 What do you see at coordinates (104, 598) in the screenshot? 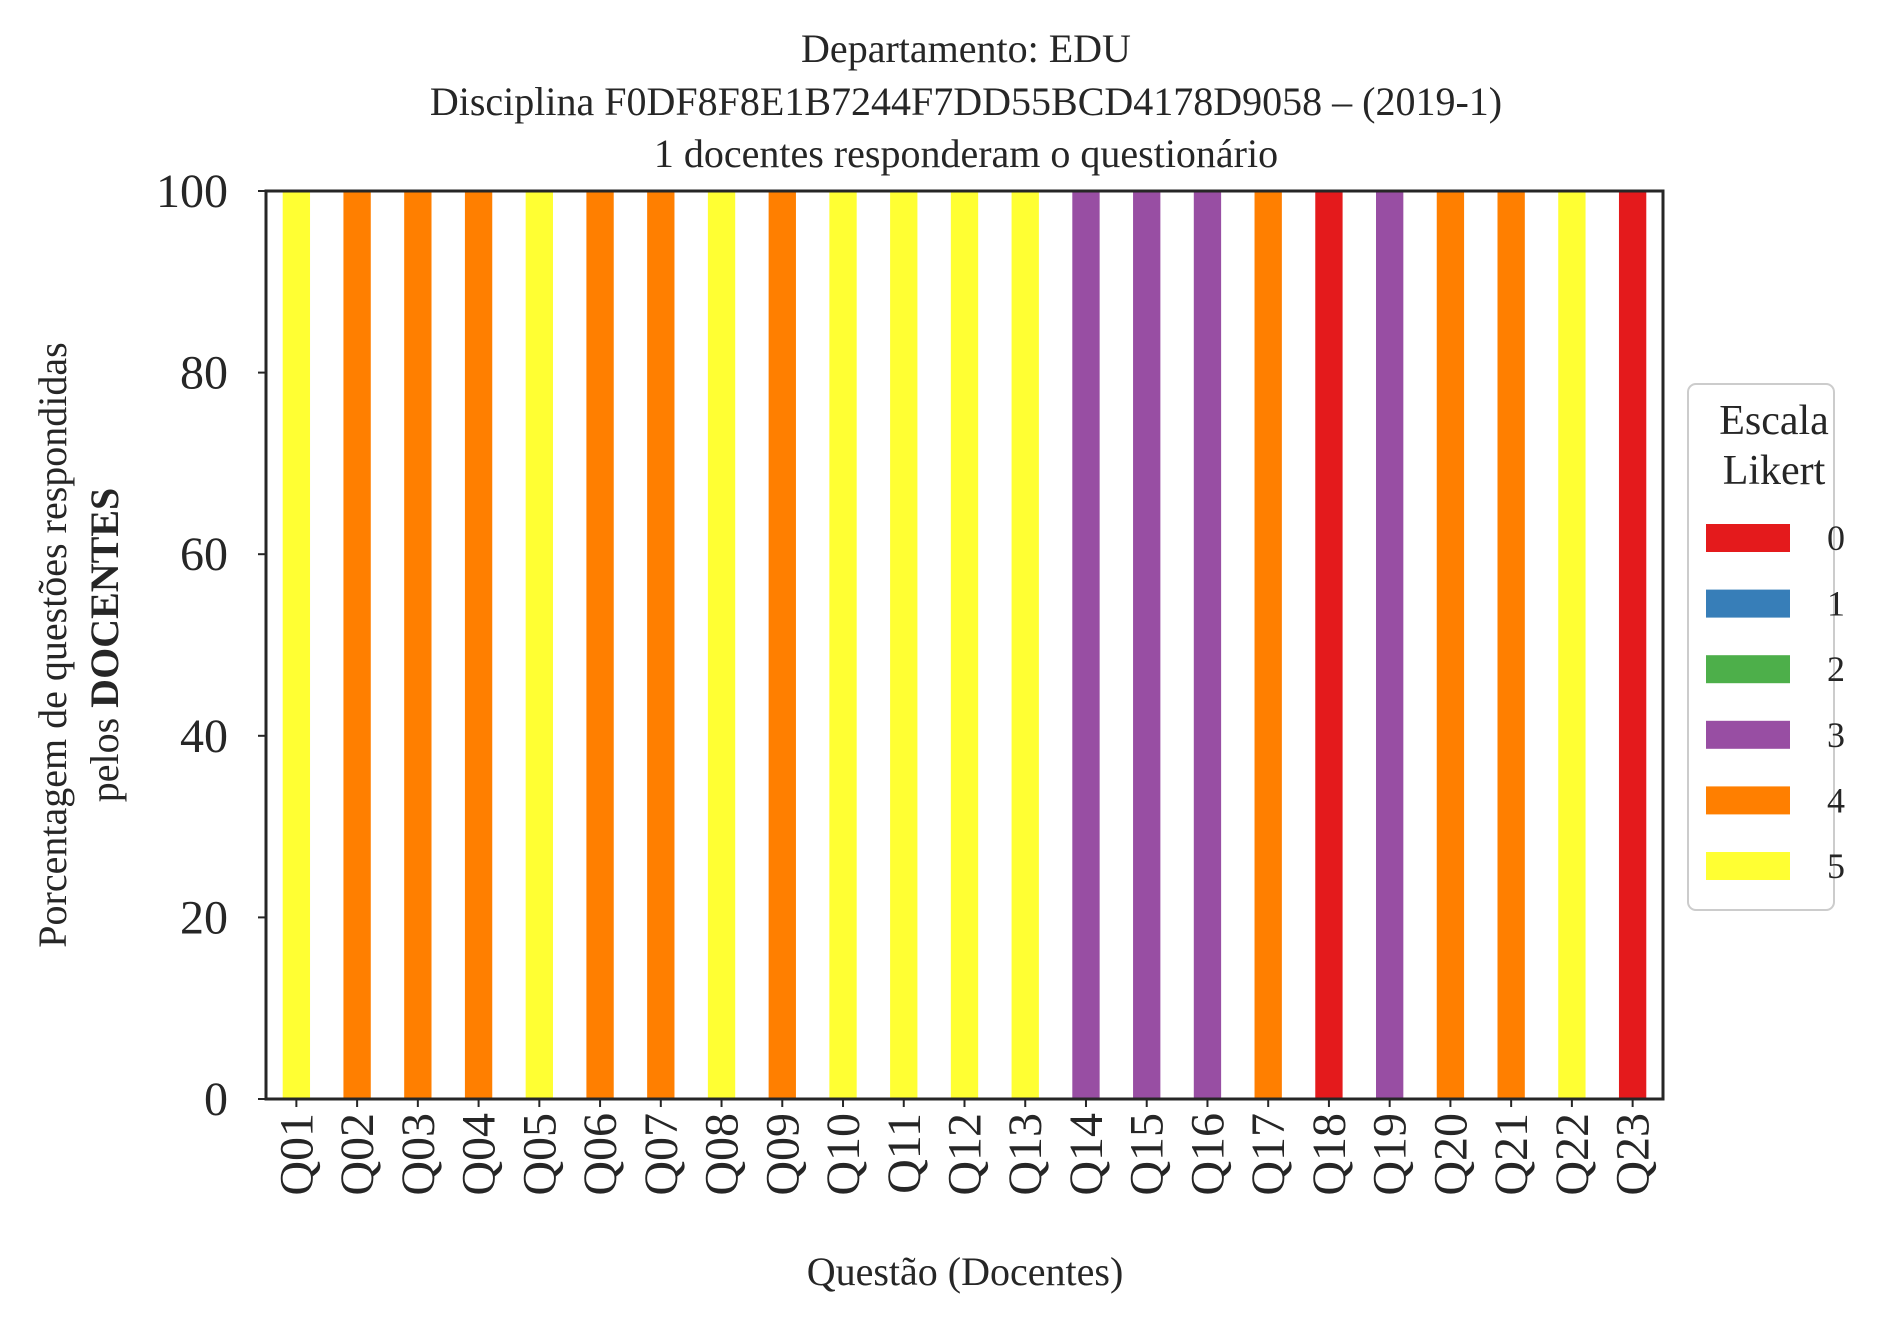
I see `y-axis-label-bold: DOCENTES` at bounding box center [104, 598].